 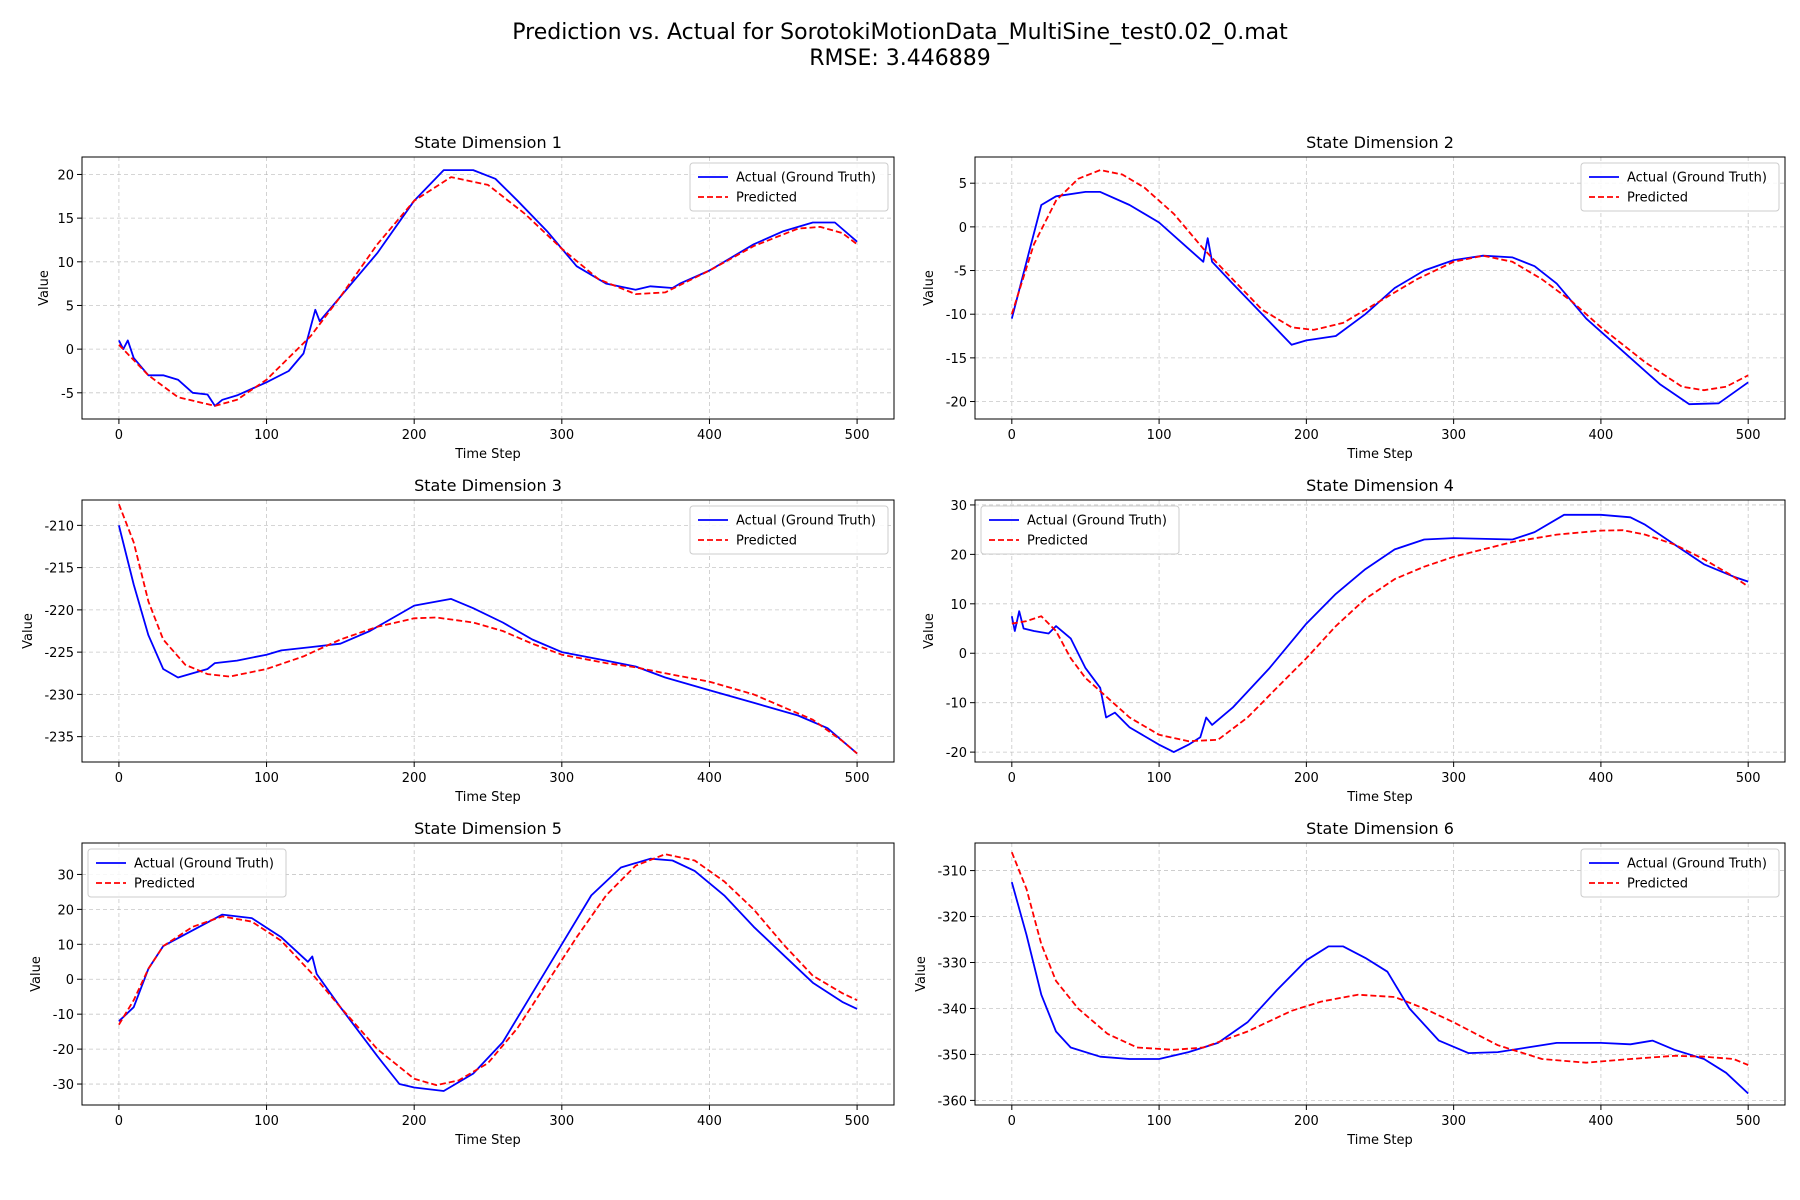 I want to click on y-tick-label: -330, so click(x=952, y=964).